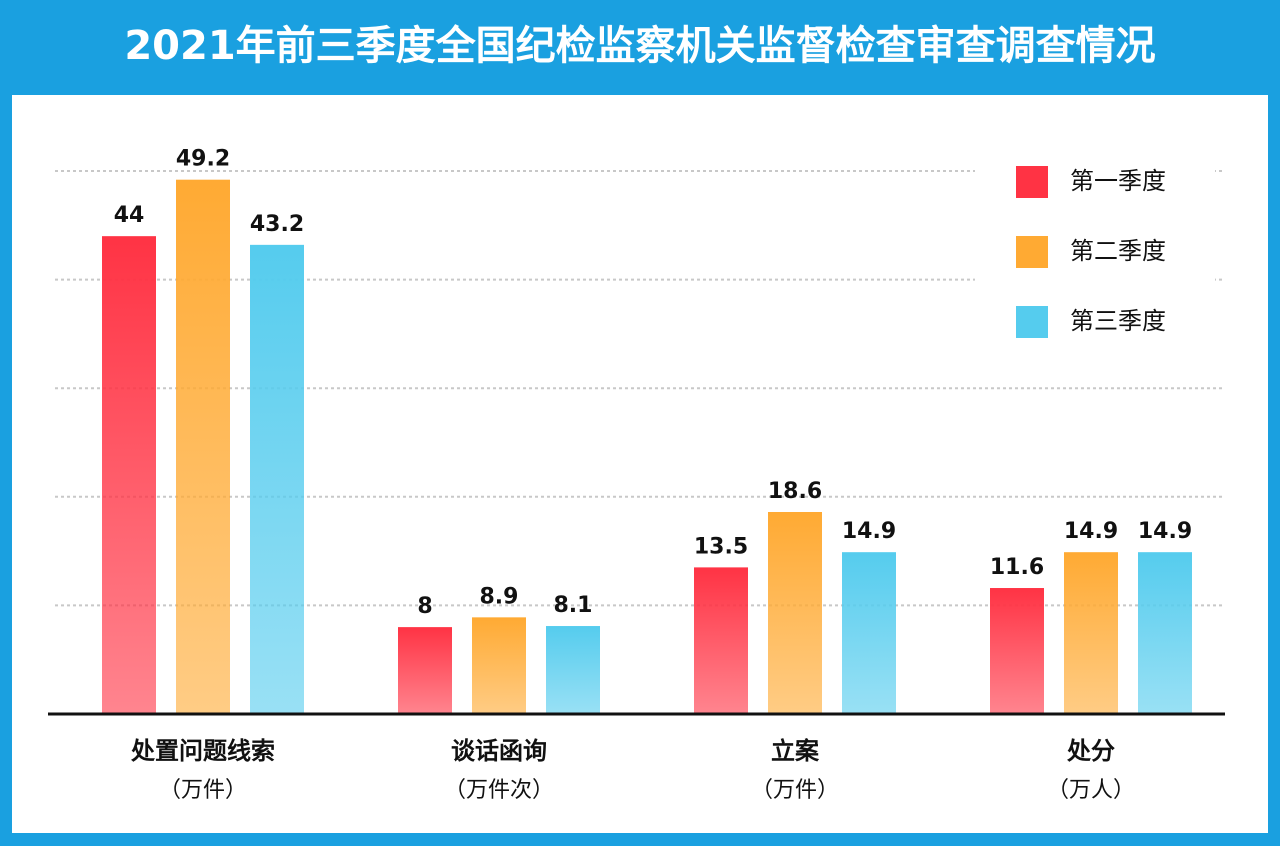  I want to click on data-label: 13.5, so click(721, 546).